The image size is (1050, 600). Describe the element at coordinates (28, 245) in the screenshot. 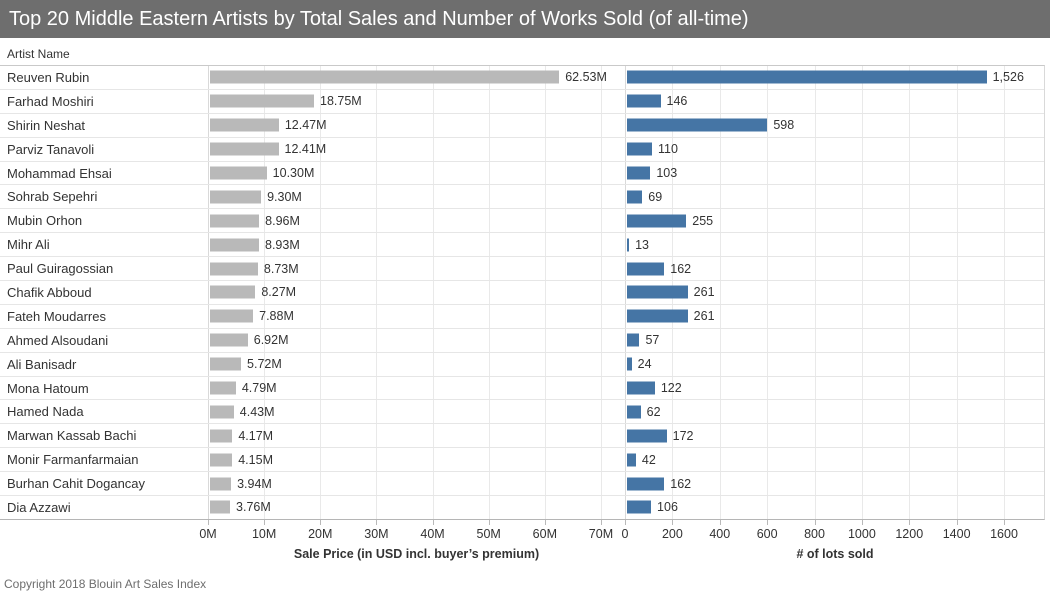

I see `artist-name: Mihr Ali` at that location.